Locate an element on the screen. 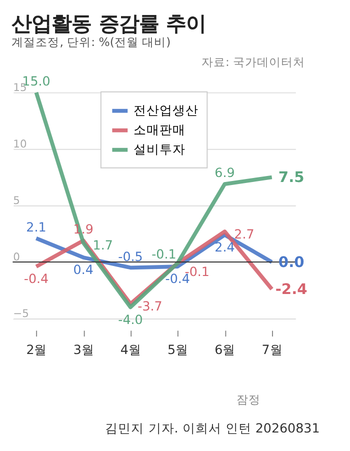 The height and width of the screenshot is (451, 350). data-label: 6.9 is located at coordinates (224, 172).